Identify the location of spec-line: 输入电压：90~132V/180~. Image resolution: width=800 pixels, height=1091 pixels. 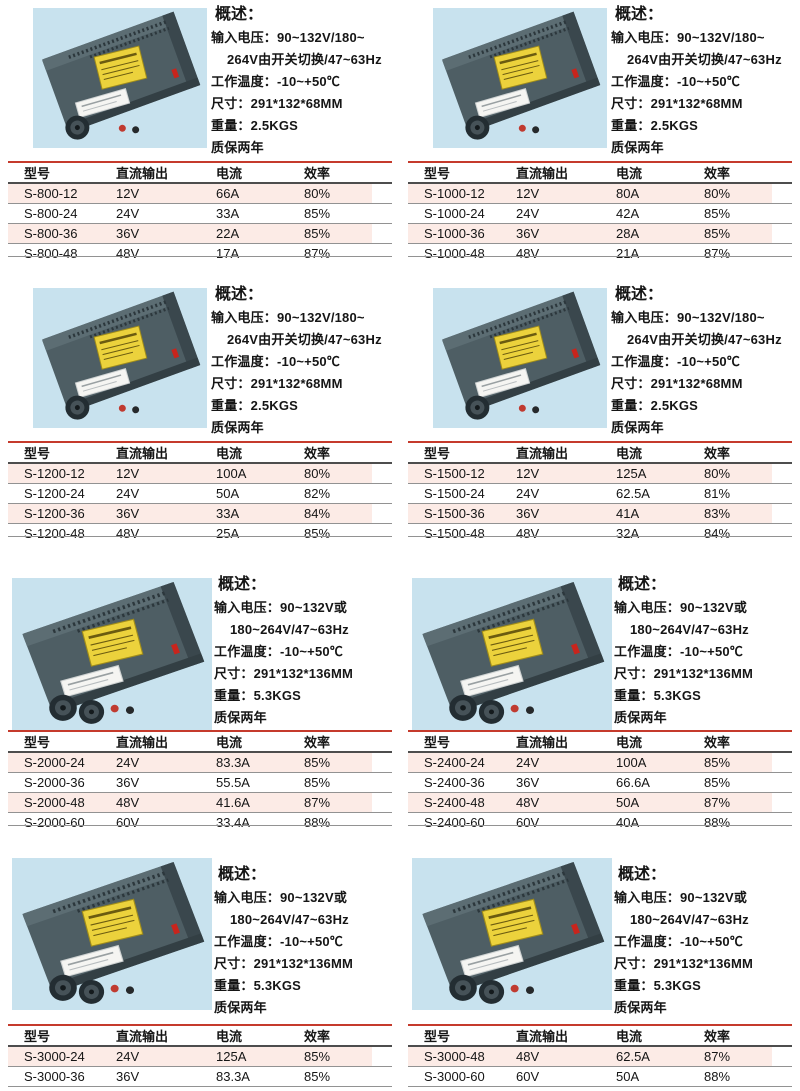
(688, 37).